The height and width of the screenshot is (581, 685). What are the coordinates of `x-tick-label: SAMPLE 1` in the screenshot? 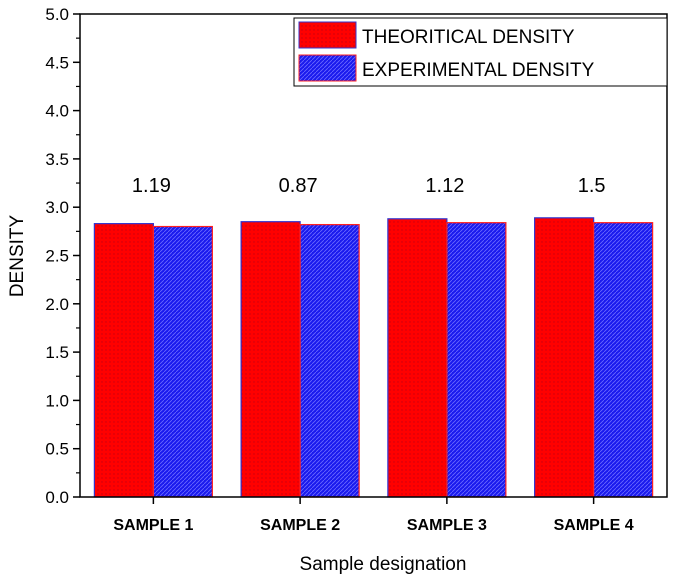 It's located at (153, 525).